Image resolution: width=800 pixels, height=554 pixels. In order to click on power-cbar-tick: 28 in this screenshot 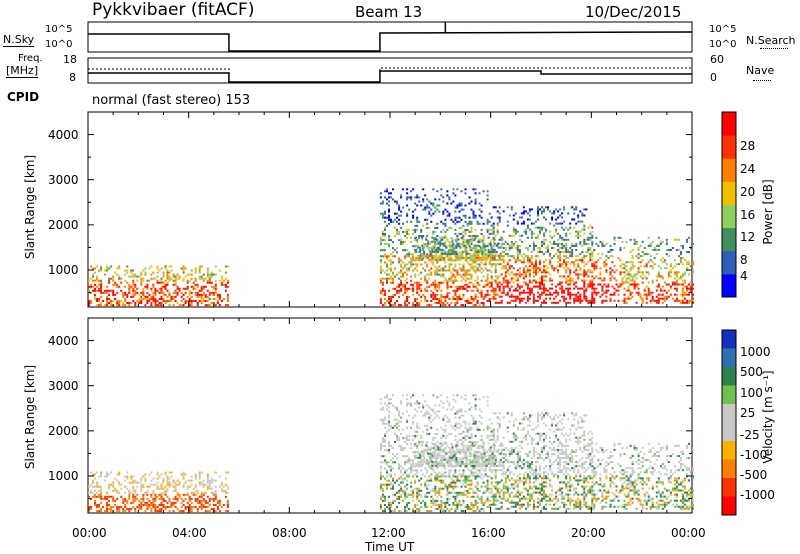, I will do `click(748, 146)`.